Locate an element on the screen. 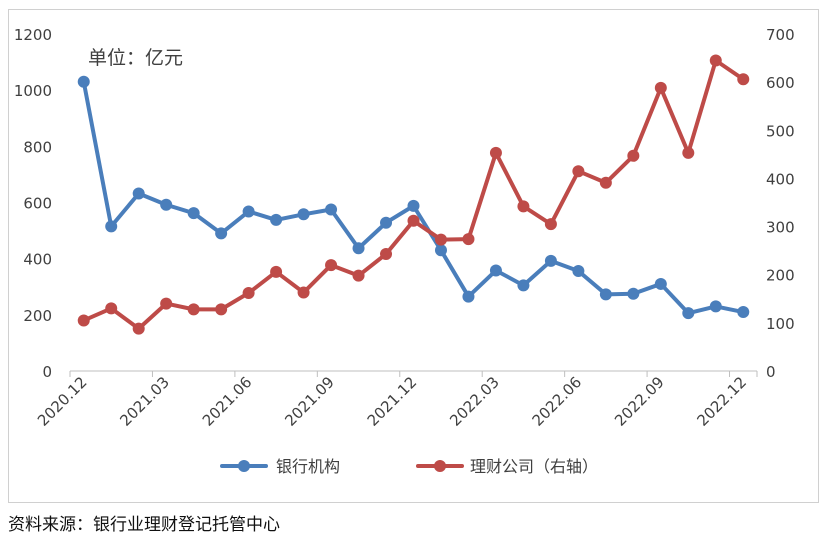 The height and width of the screenshot is (539, 827). left-y-tick-label: 600 is located at coordinates (37, 204).